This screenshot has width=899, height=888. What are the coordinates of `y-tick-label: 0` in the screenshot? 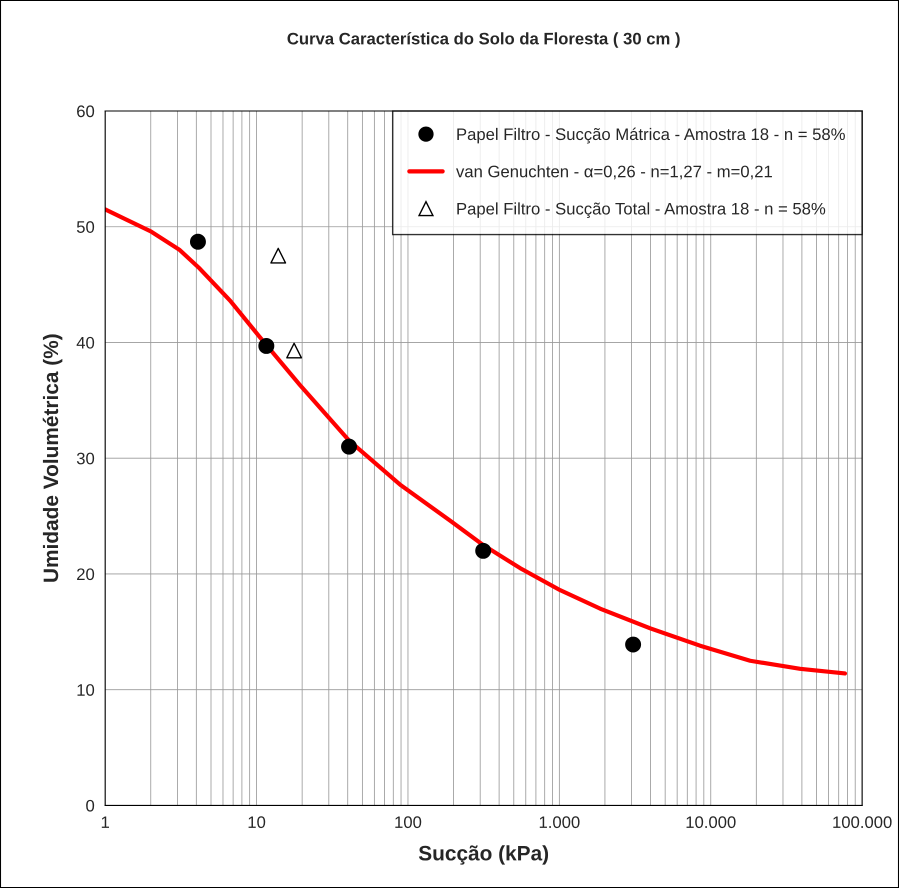 It's located at (90, 806).